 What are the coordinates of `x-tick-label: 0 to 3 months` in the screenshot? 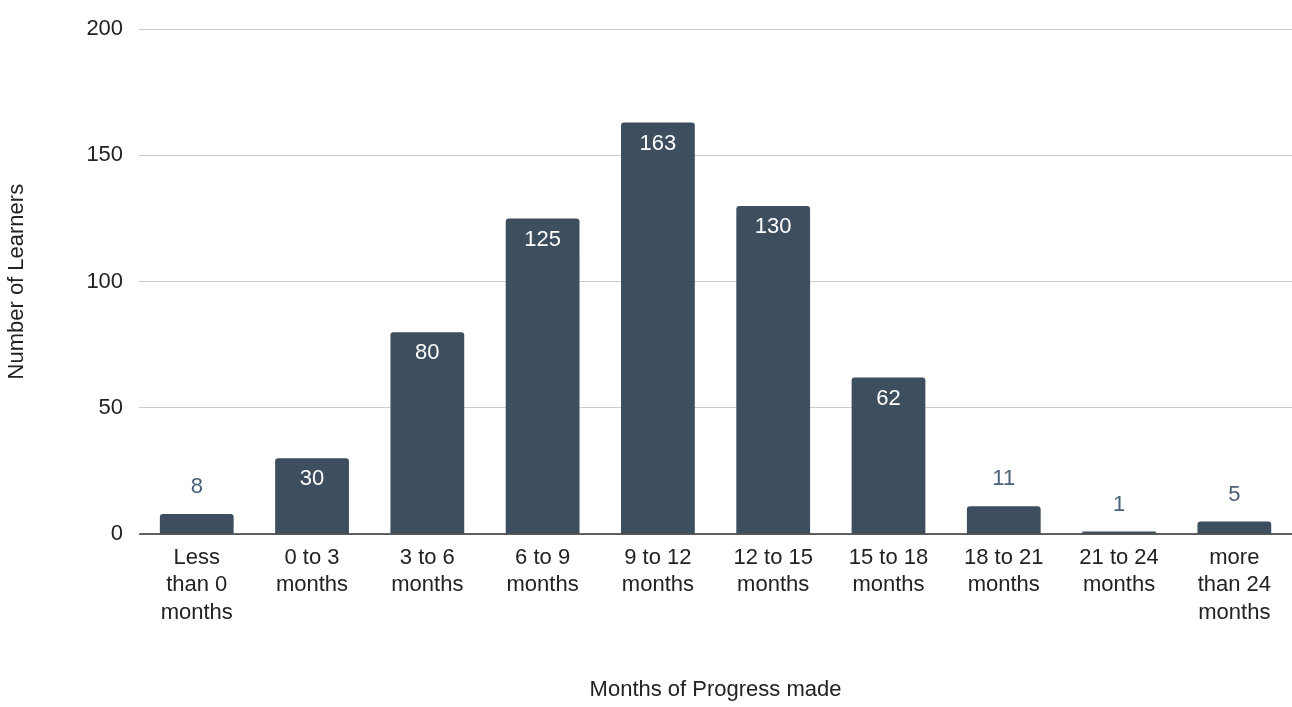 It's located at (312, 570).